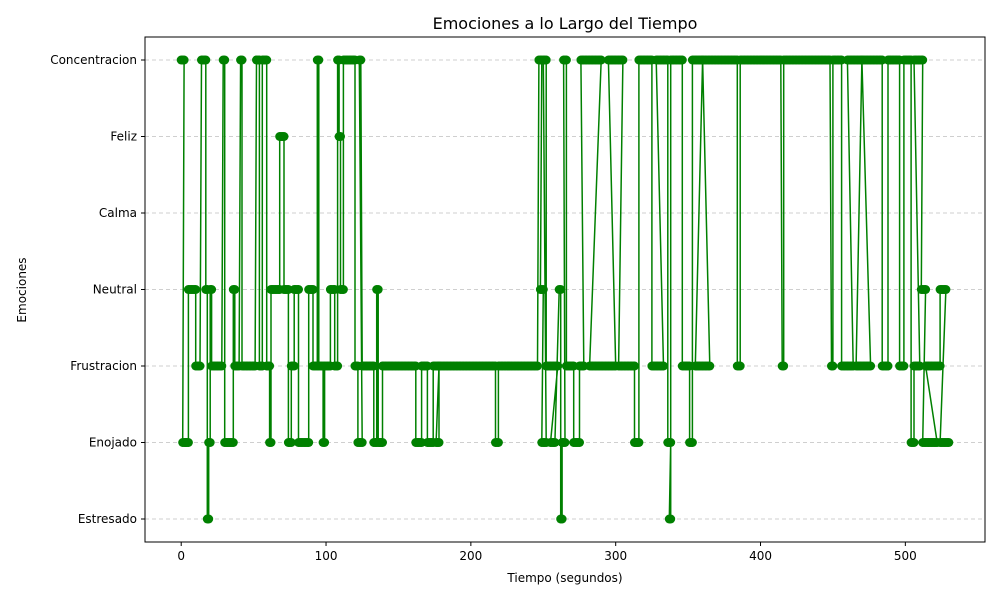 This screenshot has height=600, width=1000. I want to click on y-tick-label: Frustracion, so click(103, 366).